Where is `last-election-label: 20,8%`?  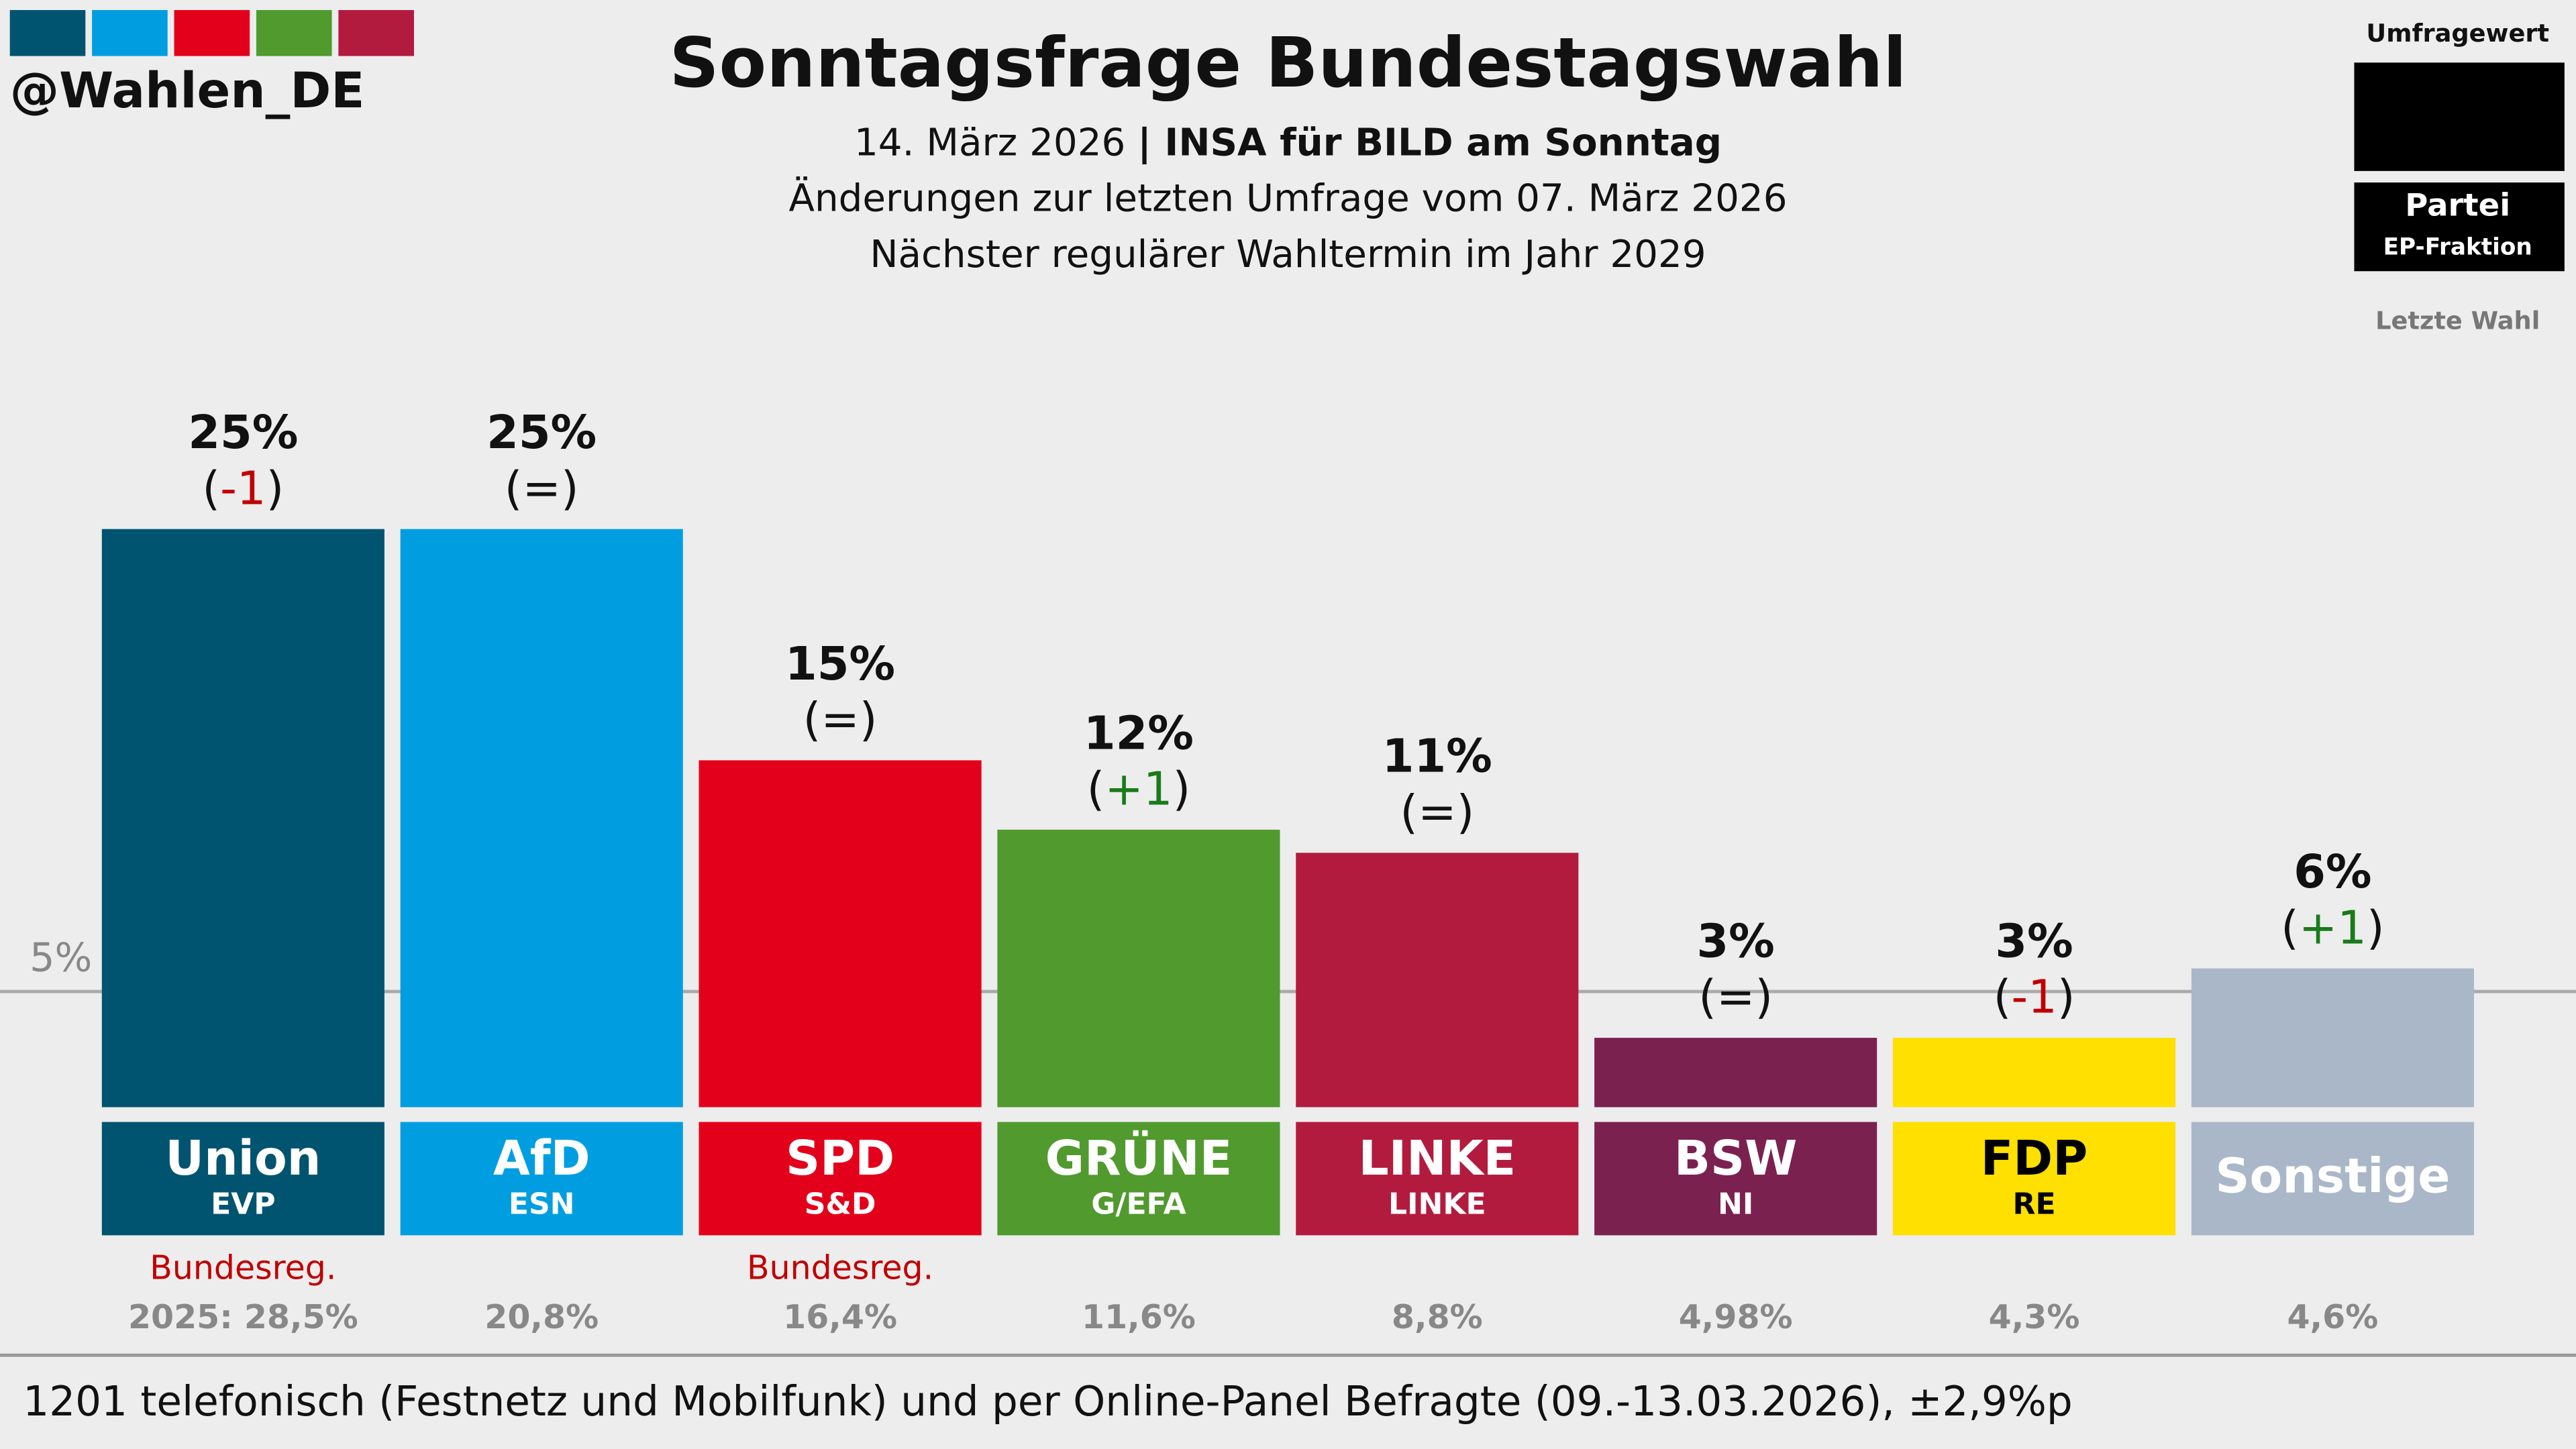 last-election-label: 20,8% is located at coordinates (541, 1317).